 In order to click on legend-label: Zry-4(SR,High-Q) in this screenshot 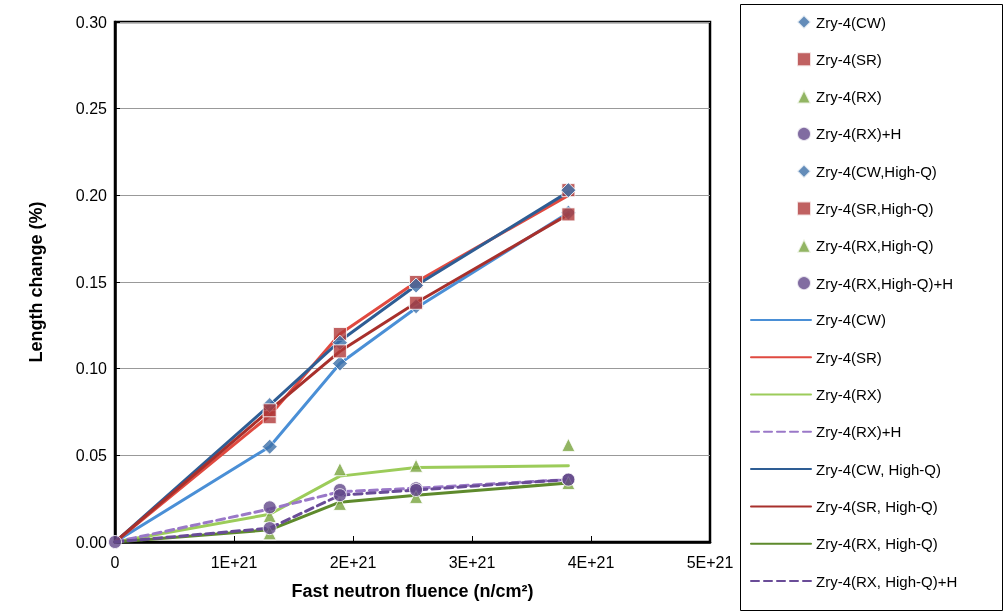, I will do `click(875, 208)`.